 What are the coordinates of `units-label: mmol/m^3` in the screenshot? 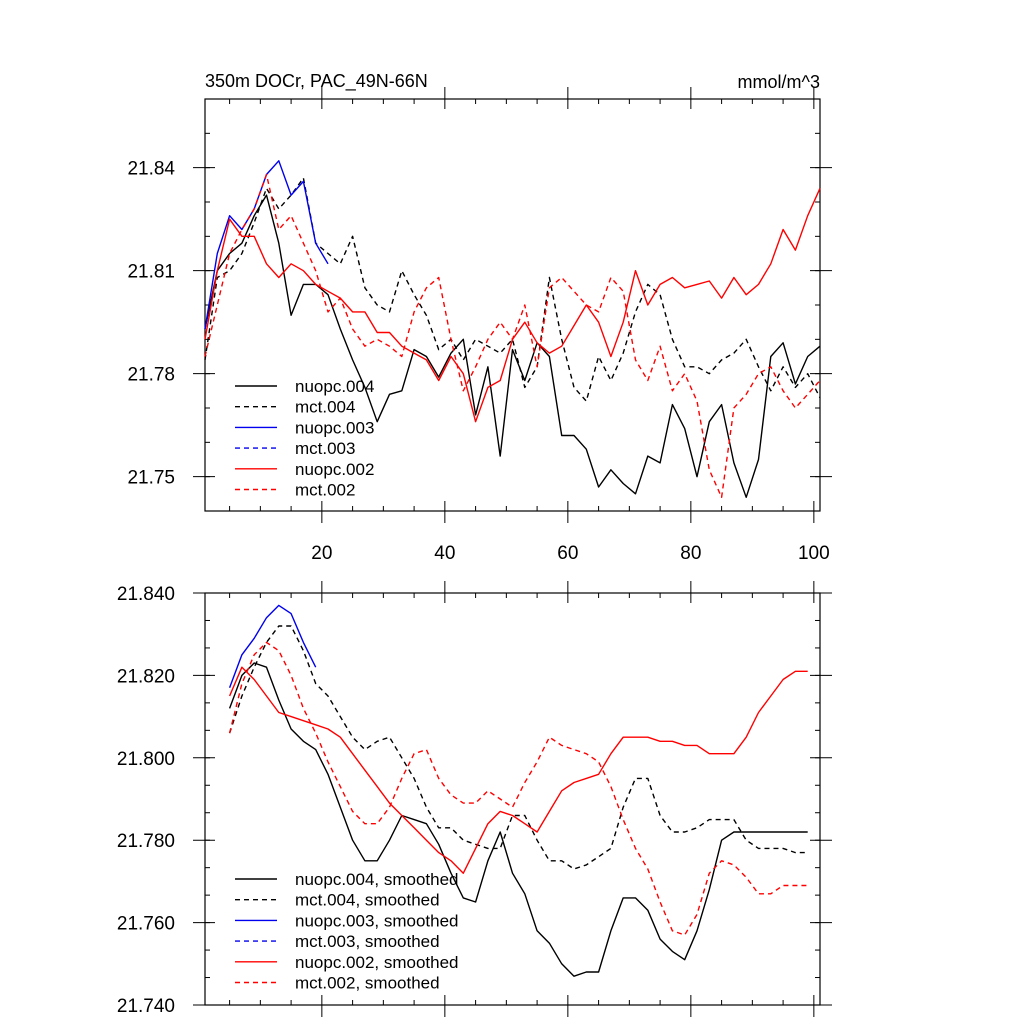 It's located at (779, 82).